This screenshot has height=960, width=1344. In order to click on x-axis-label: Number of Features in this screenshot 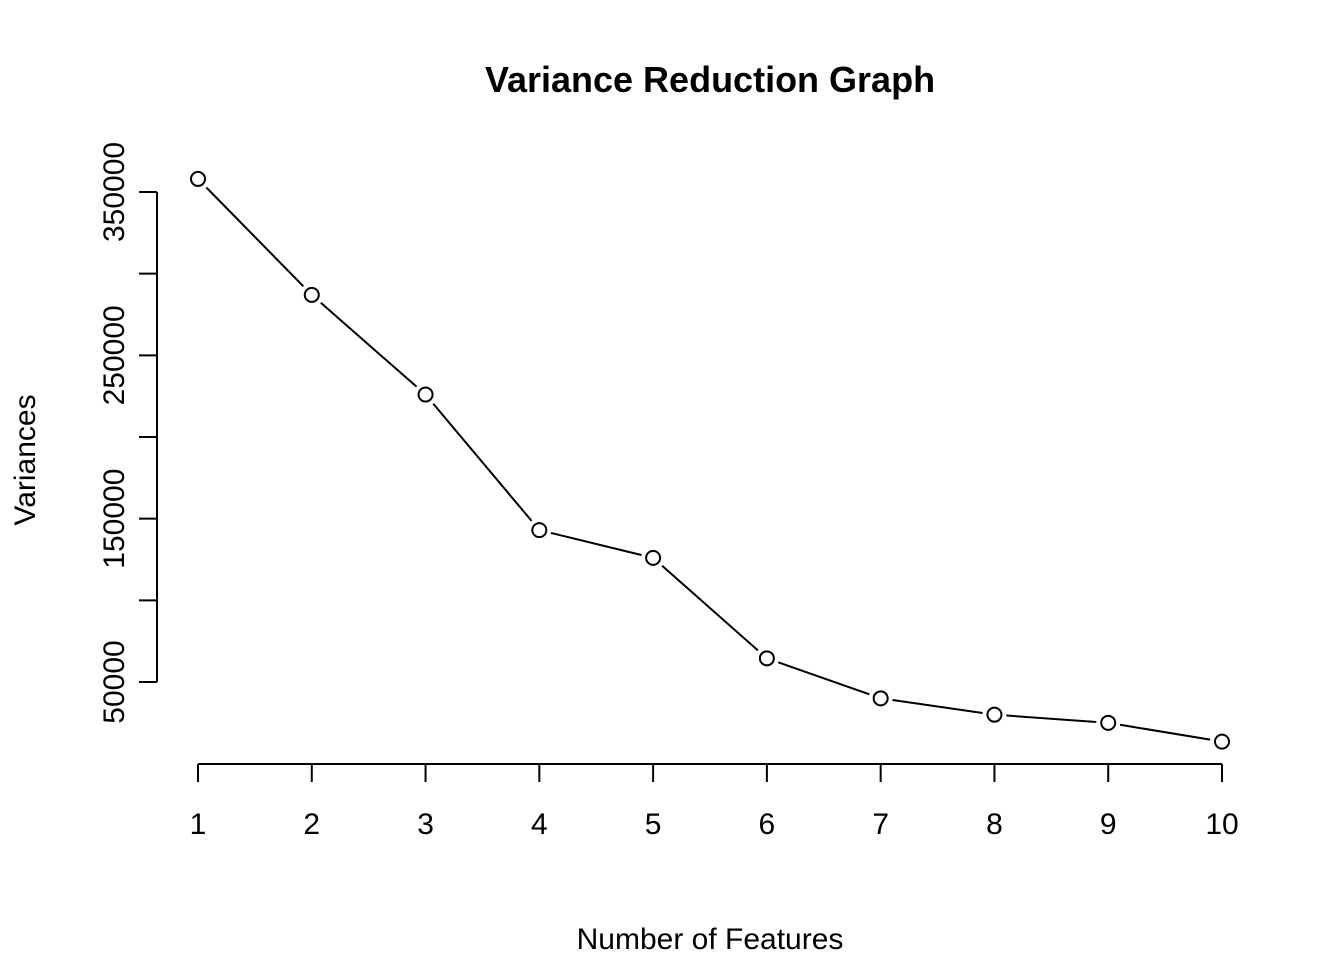, I will do `click(710, 939)`.